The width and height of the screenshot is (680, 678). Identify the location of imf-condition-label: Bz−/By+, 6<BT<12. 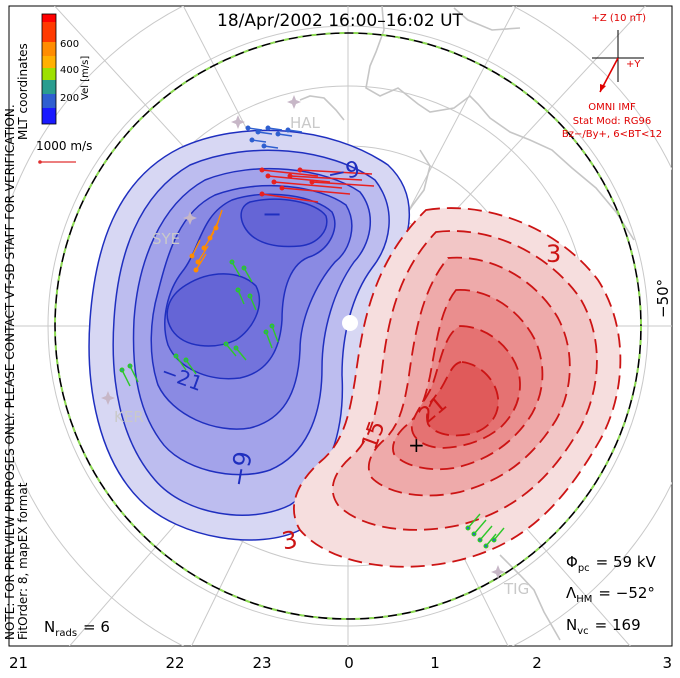
(612, 134).